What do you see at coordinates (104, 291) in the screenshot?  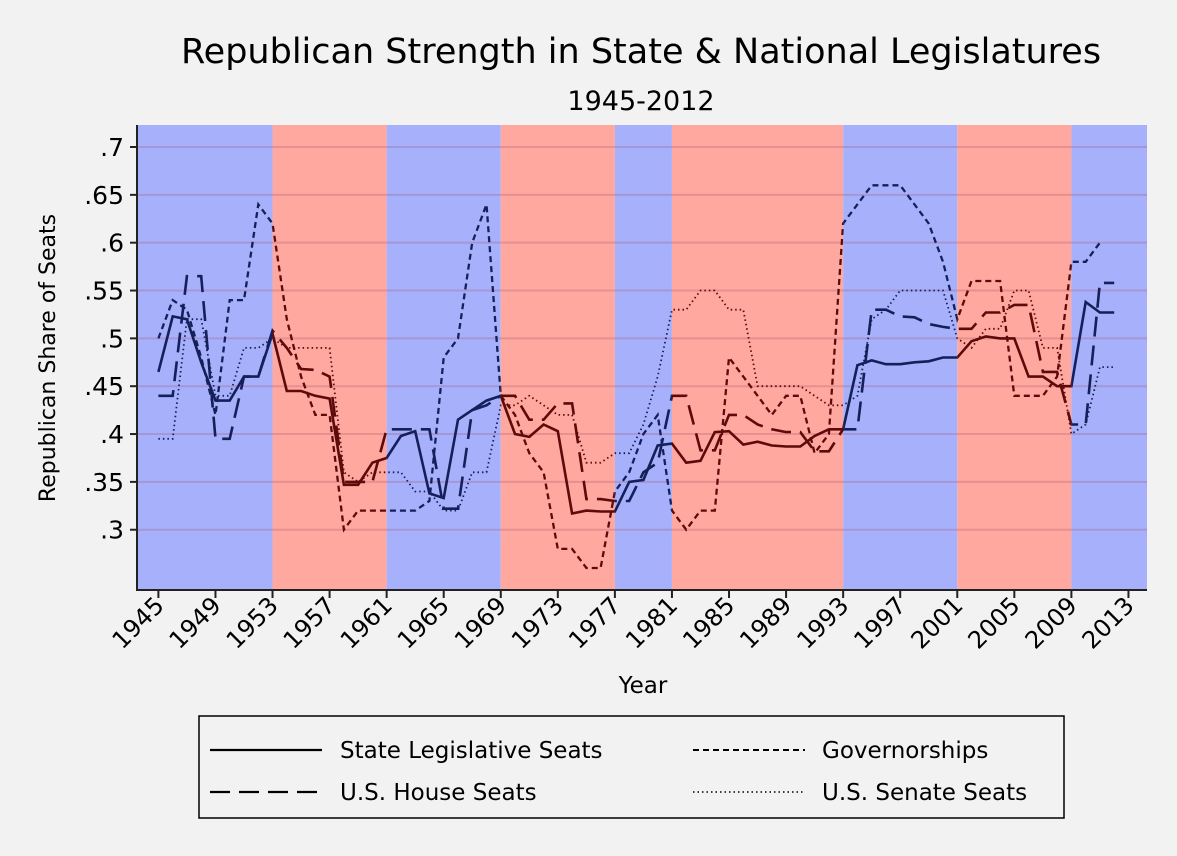 I see `y-tick-label: .55` at bounding box center [104, 291].